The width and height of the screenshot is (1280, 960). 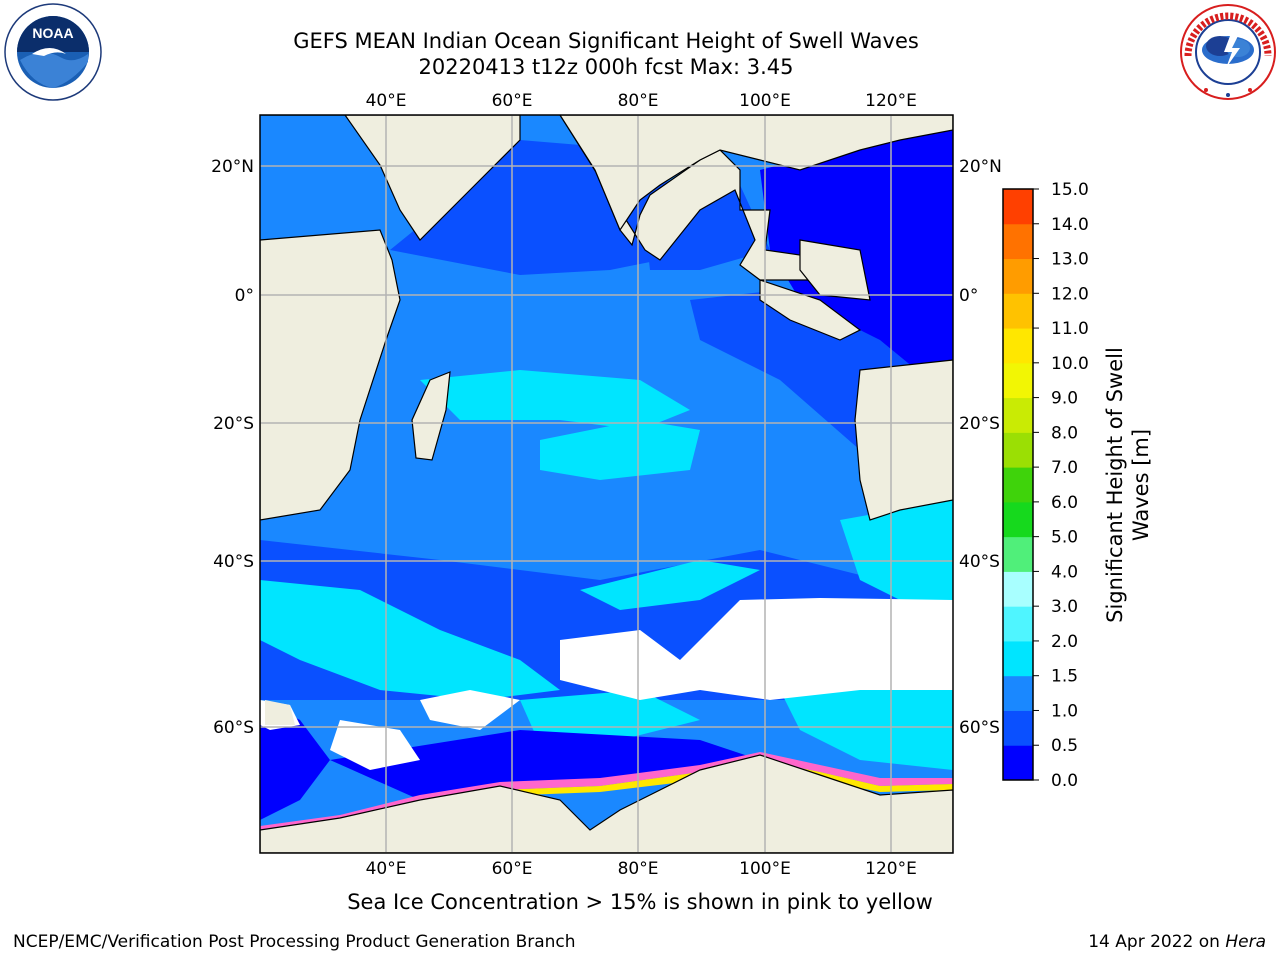 I want to click on colorbar-frame, so click(x=1018, y=484).